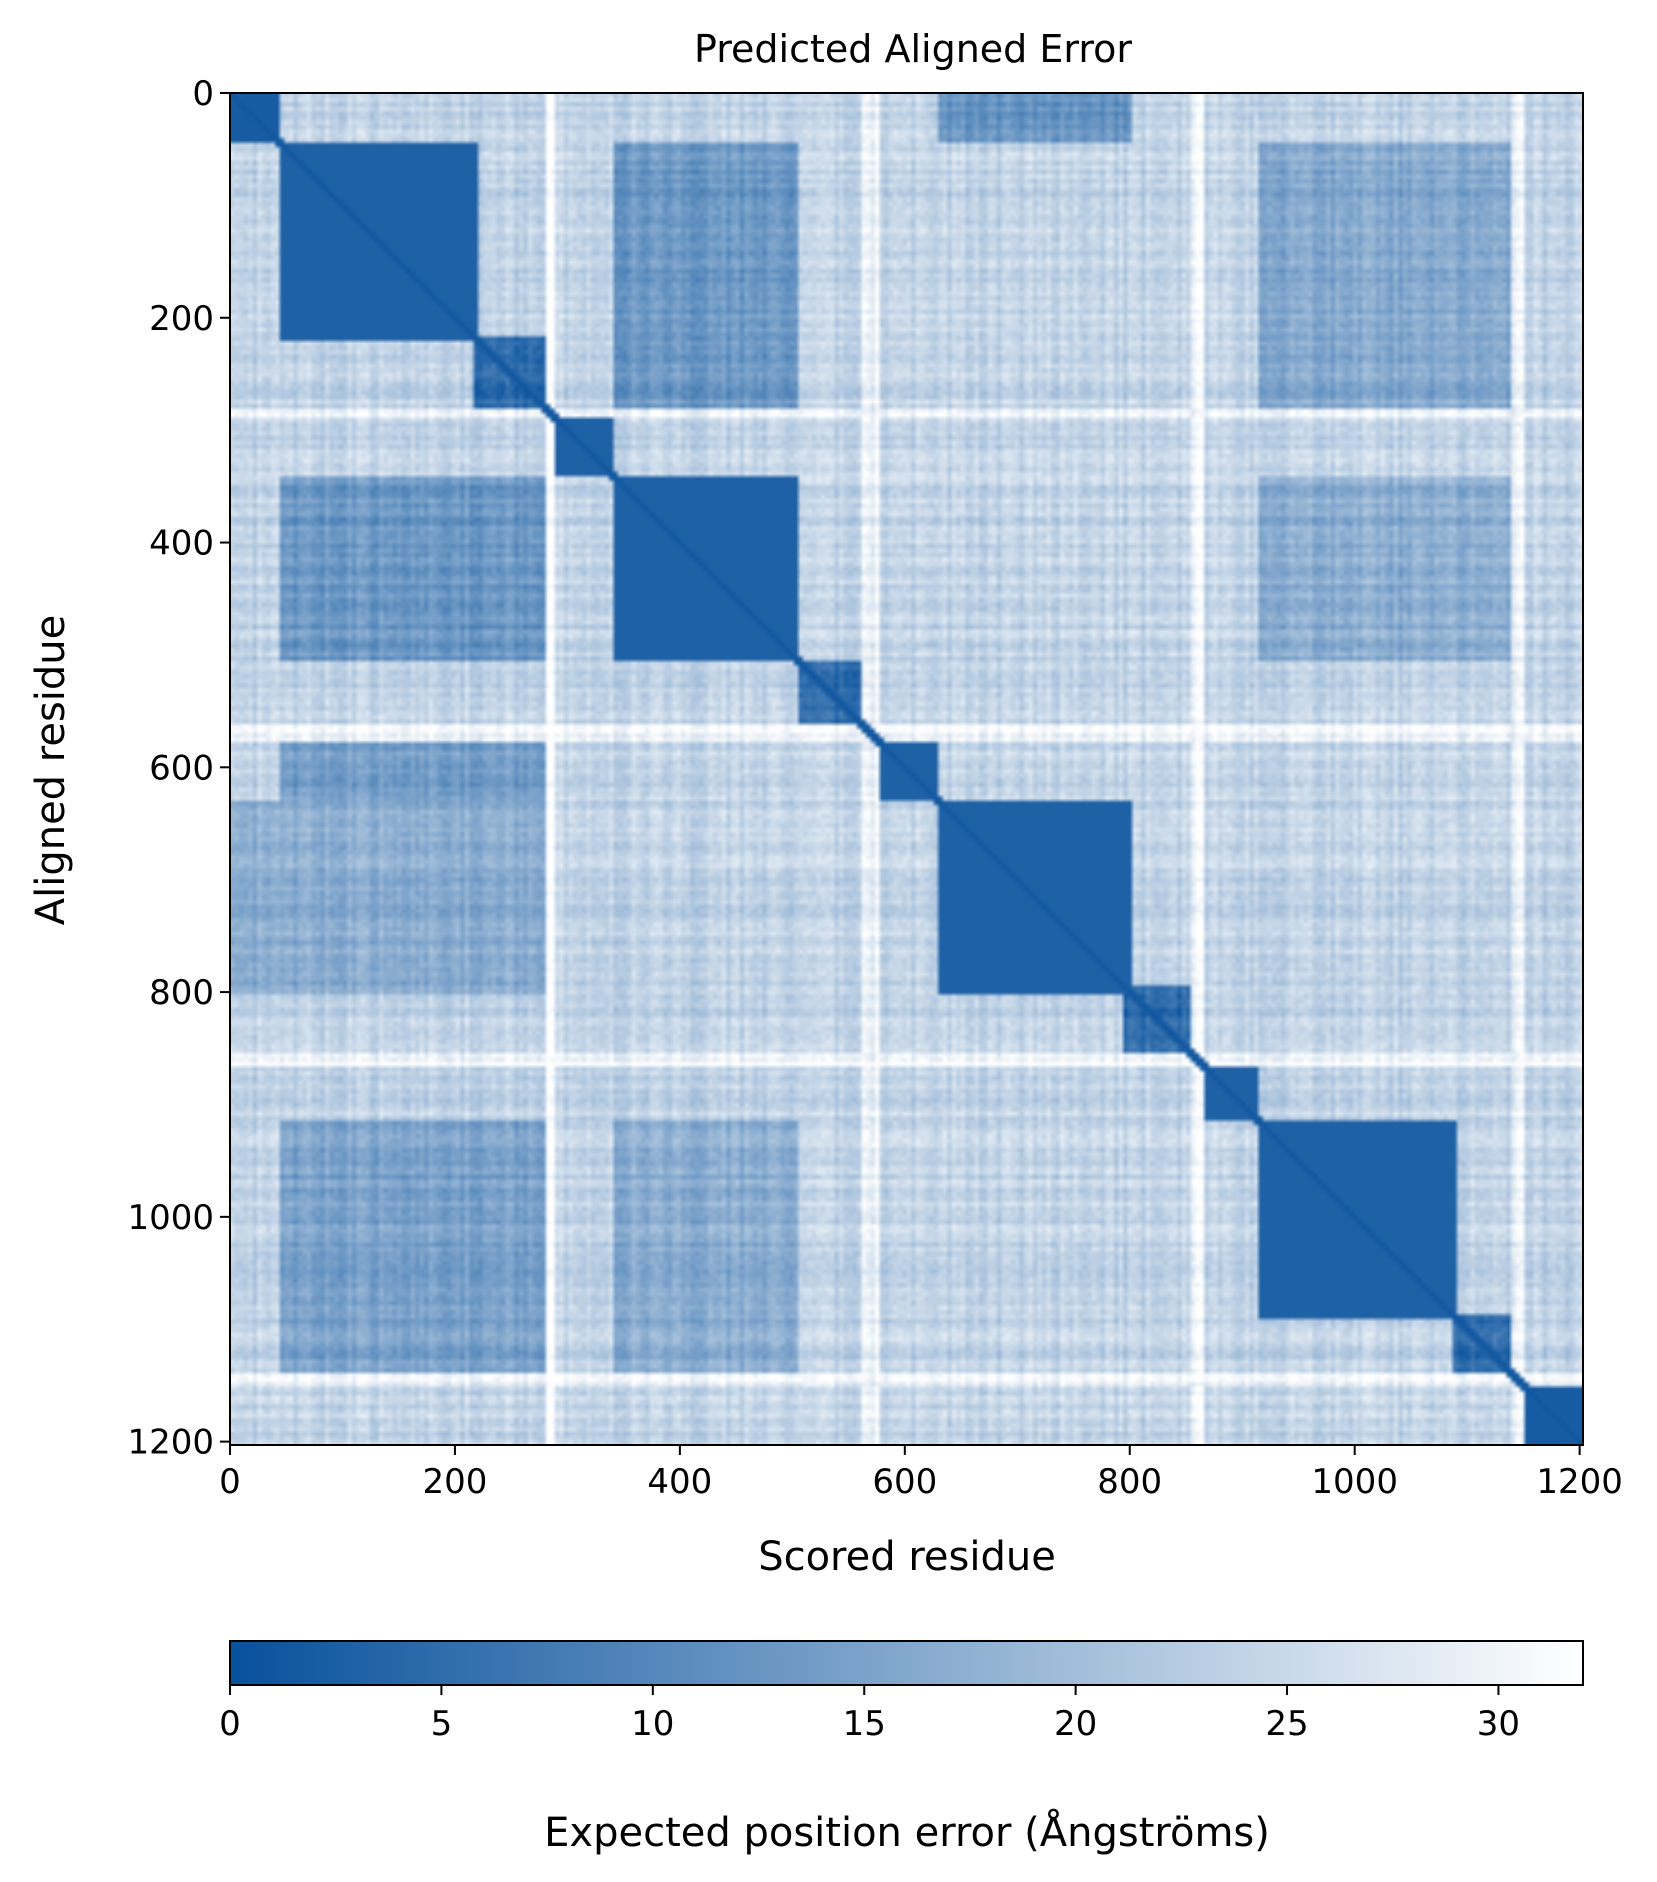 Image resolution: width=1657 pixels, height=1882 pixels. What do you see at coordinates (904, 1482) in the screenshot?
I see `x-tick-label: 600` at bounding box center [904, 1482].